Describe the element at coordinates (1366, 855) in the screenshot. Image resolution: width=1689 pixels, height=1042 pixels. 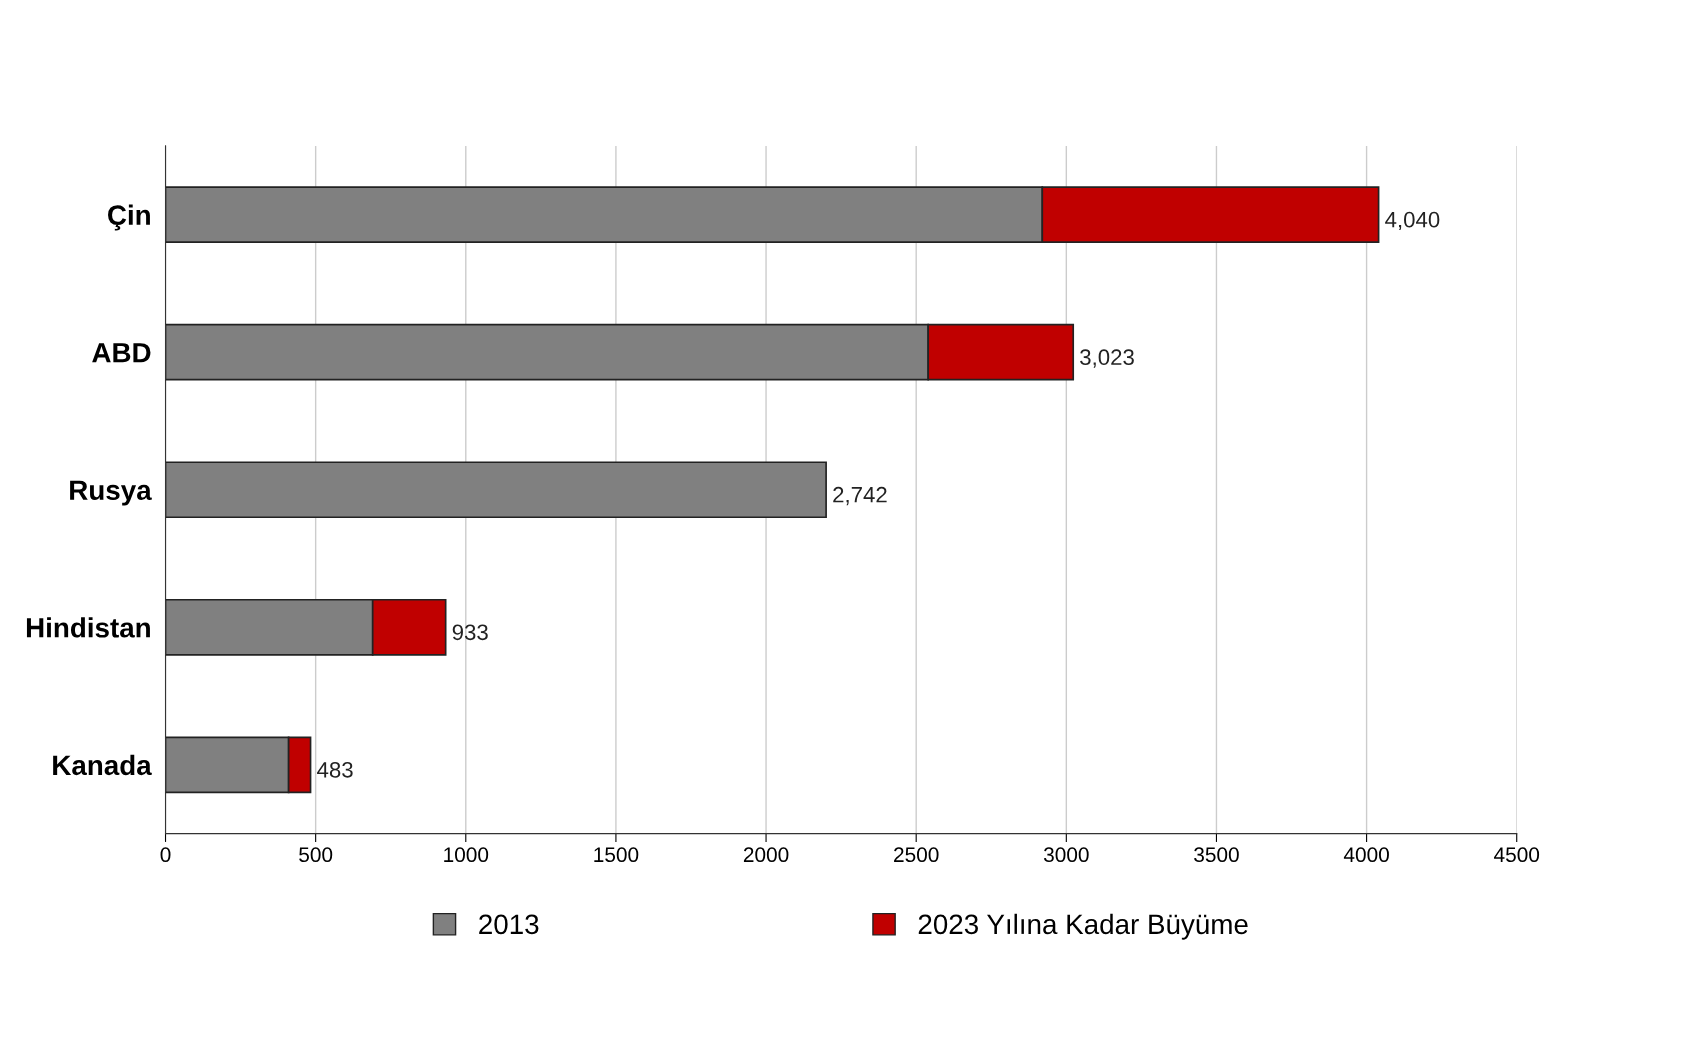
I see `x-tick-label: 4000` at that location.